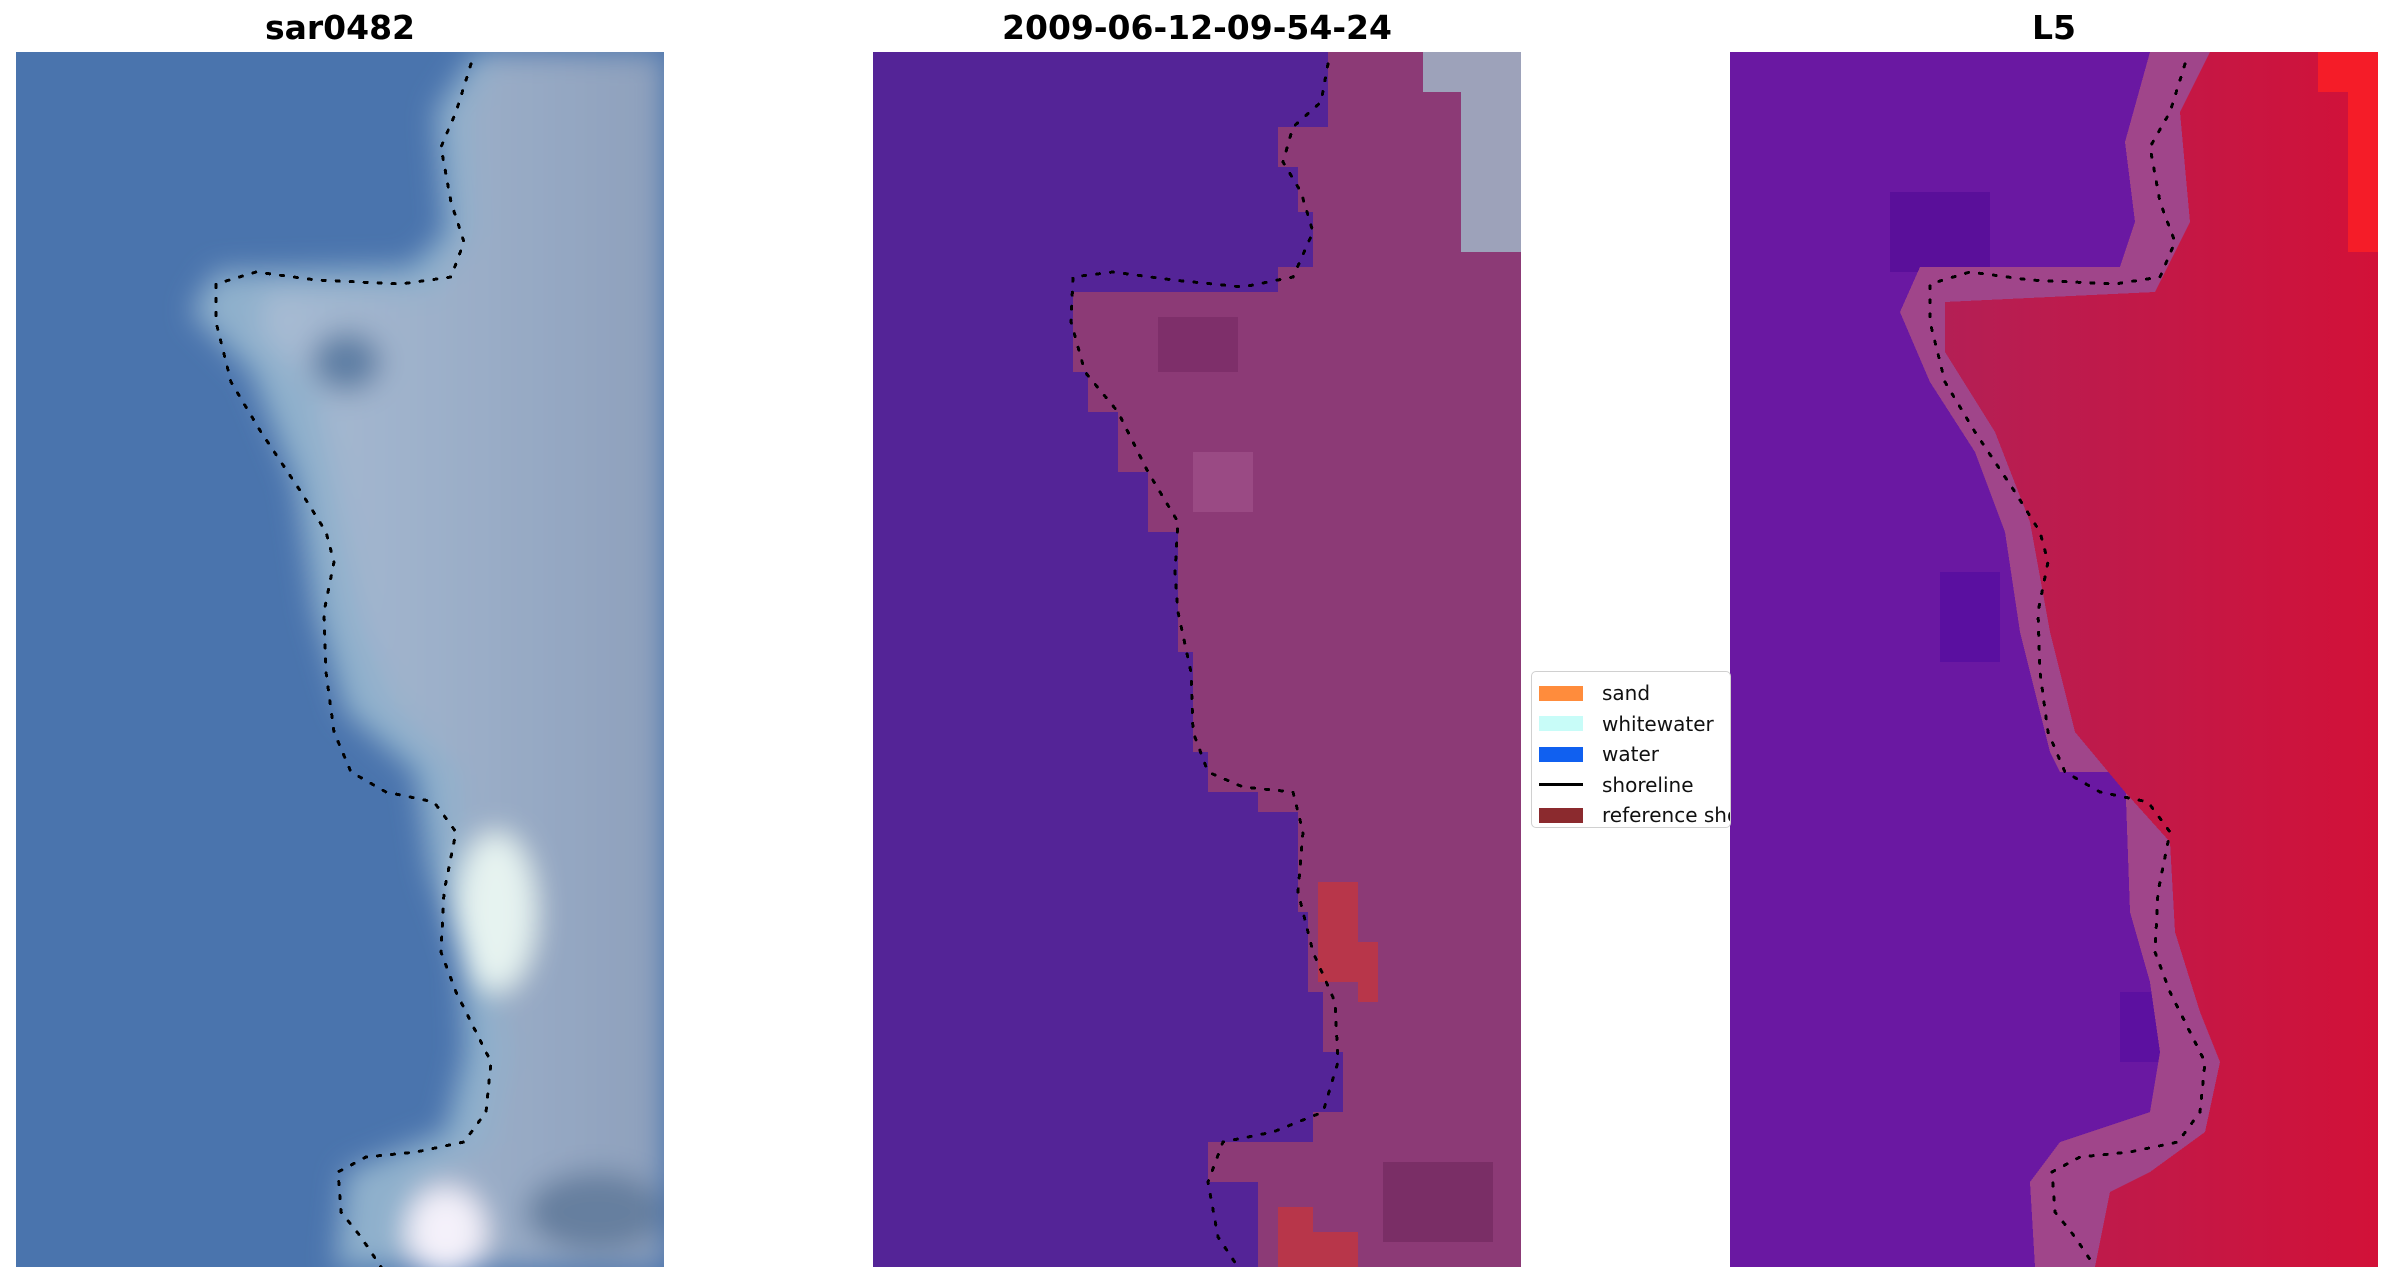 This screenshot has height=1283, width=2393. I want to click on legend-label: reference shoreline, so click(1666, 815).